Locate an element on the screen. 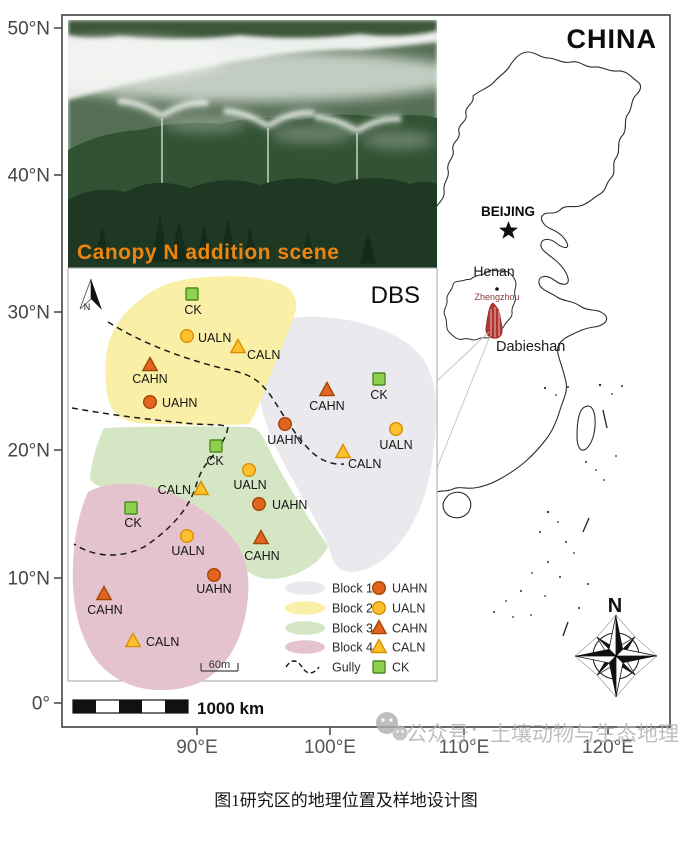 This screenshot has width=692, height=861. dbs-north-label: N is located at coordinates (87, 307).